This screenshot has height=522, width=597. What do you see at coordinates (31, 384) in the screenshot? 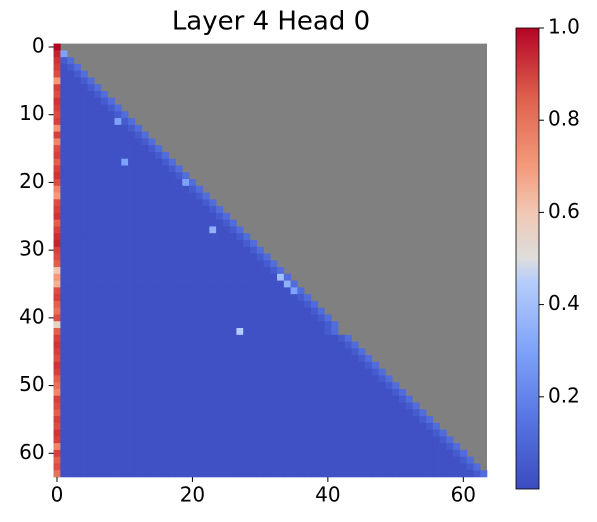
I see `y-tick-label: 50` at bounding box center [31, 384].